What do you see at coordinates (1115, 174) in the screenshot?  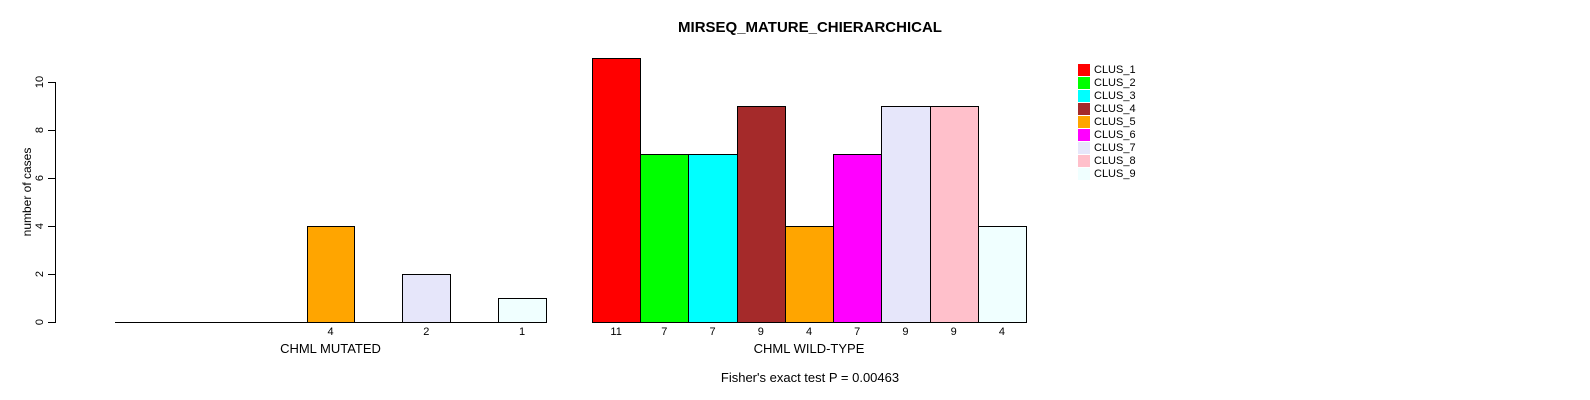 I see `legend-label: CLUS_9` at bounding box center [1115, 174].